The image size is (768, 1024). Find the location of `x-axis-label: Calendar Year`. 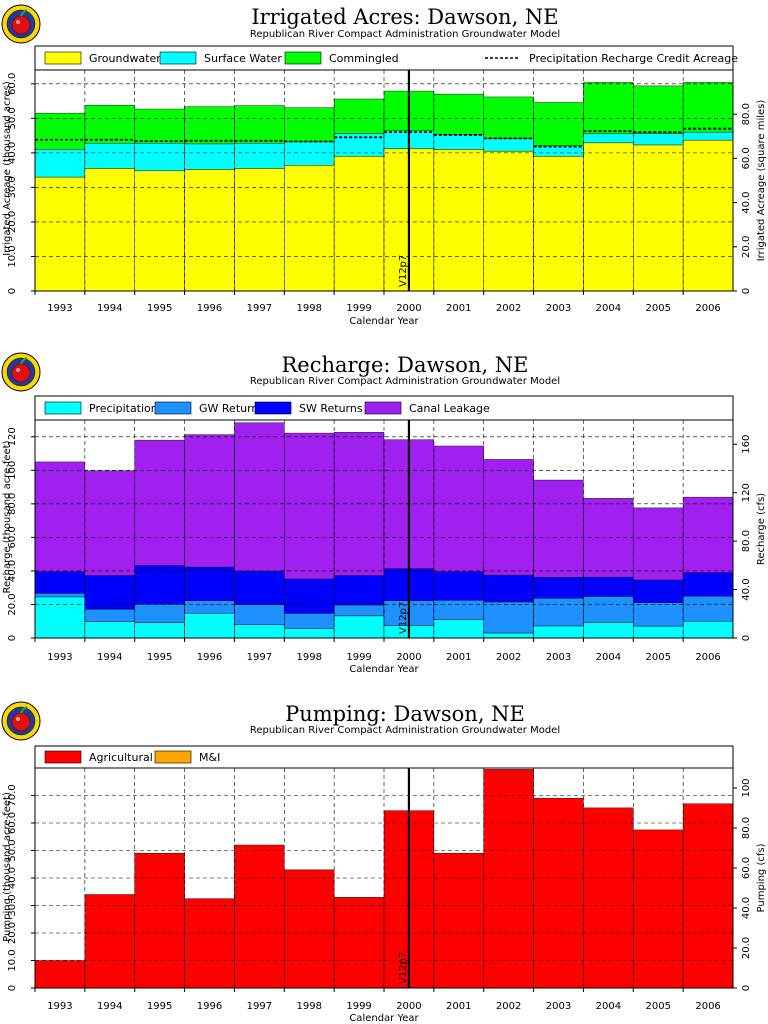

x-axis-label: Calendar Year is located at coordinates (384, 1018).